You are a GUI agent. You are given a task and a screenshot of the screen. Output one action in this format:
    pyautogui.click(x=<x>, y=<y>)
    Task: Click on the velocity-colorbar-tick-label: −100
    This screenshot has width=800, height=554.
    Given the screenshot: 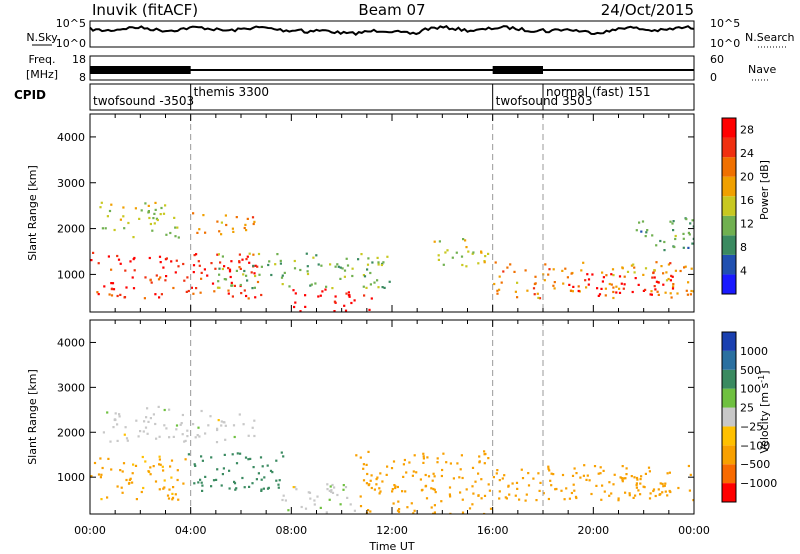 What is the action you would take?
    pyautogui.click(x=755, y=445)
    